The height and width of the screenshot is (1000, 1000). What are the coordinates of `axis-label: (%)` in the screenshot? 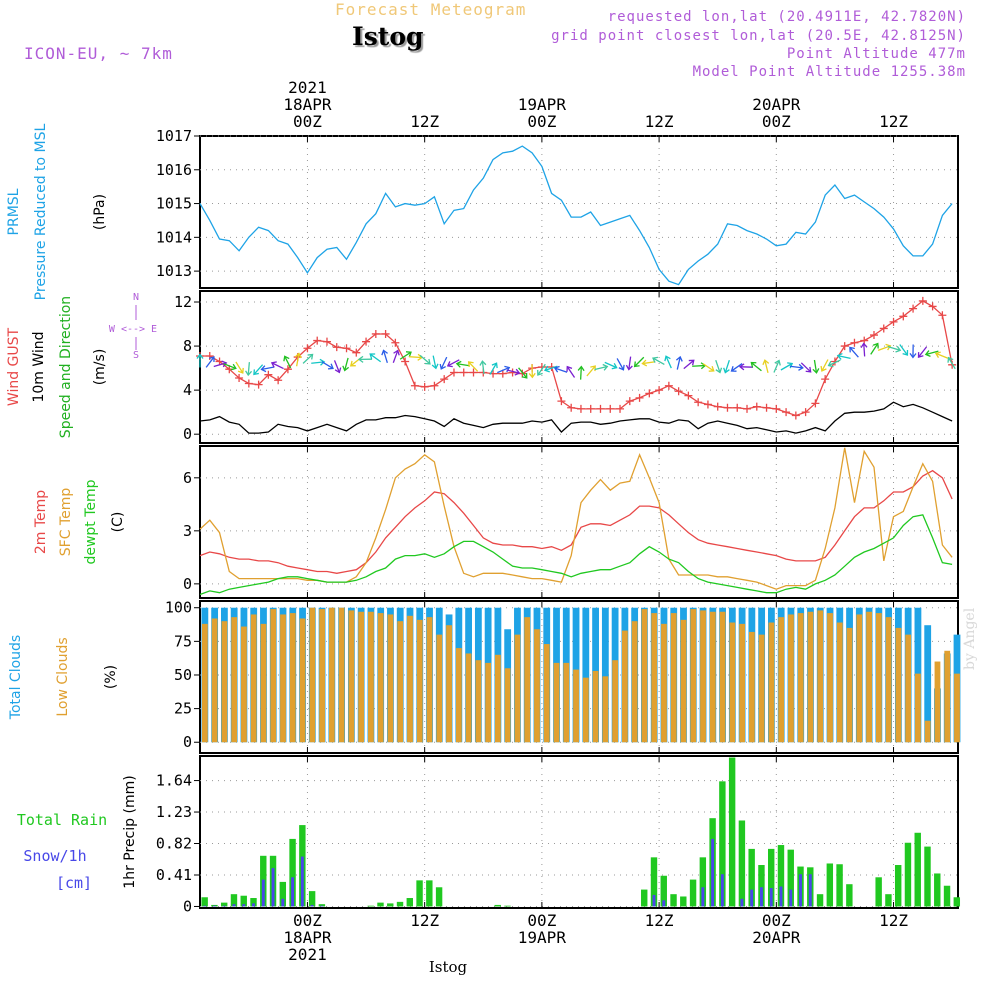 It's located at (111, 677).